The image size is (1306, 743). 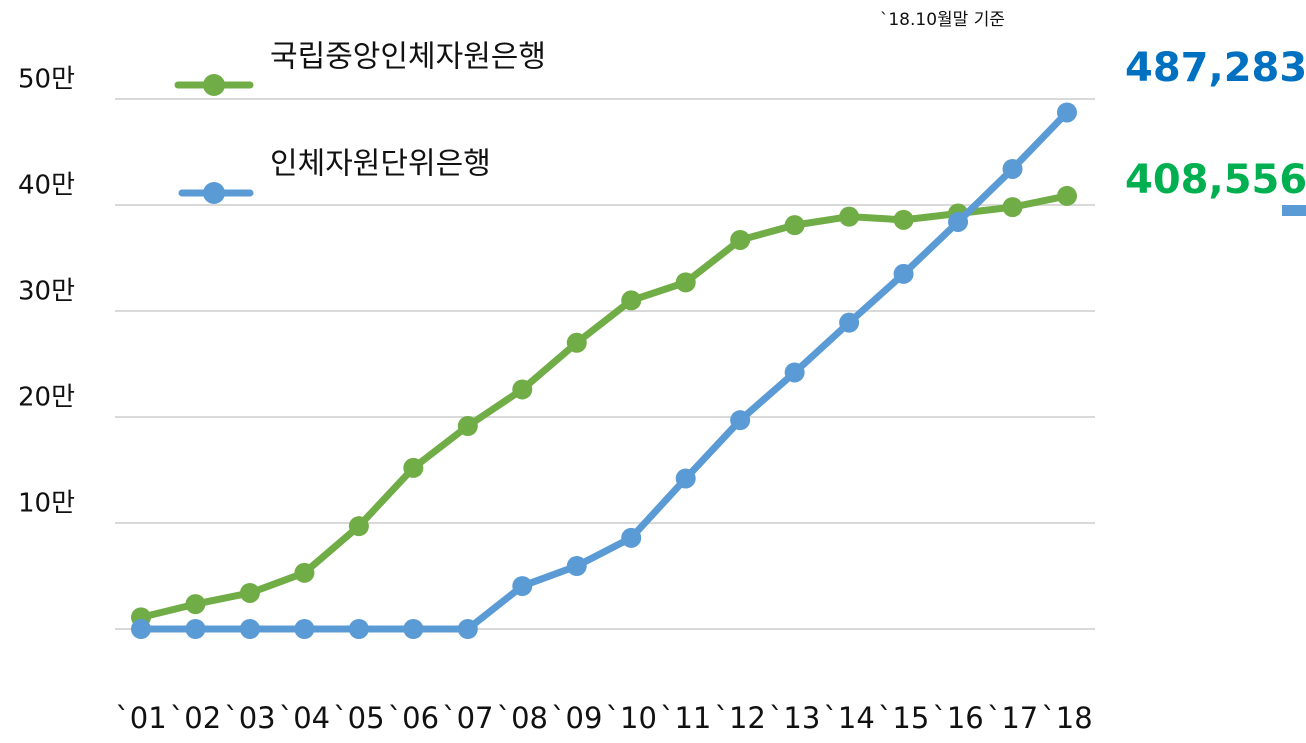 What do you see at coordinates (140, 718) in the screenshot?
I see `x-tick-label: `01` at bounding box center [140, 718].